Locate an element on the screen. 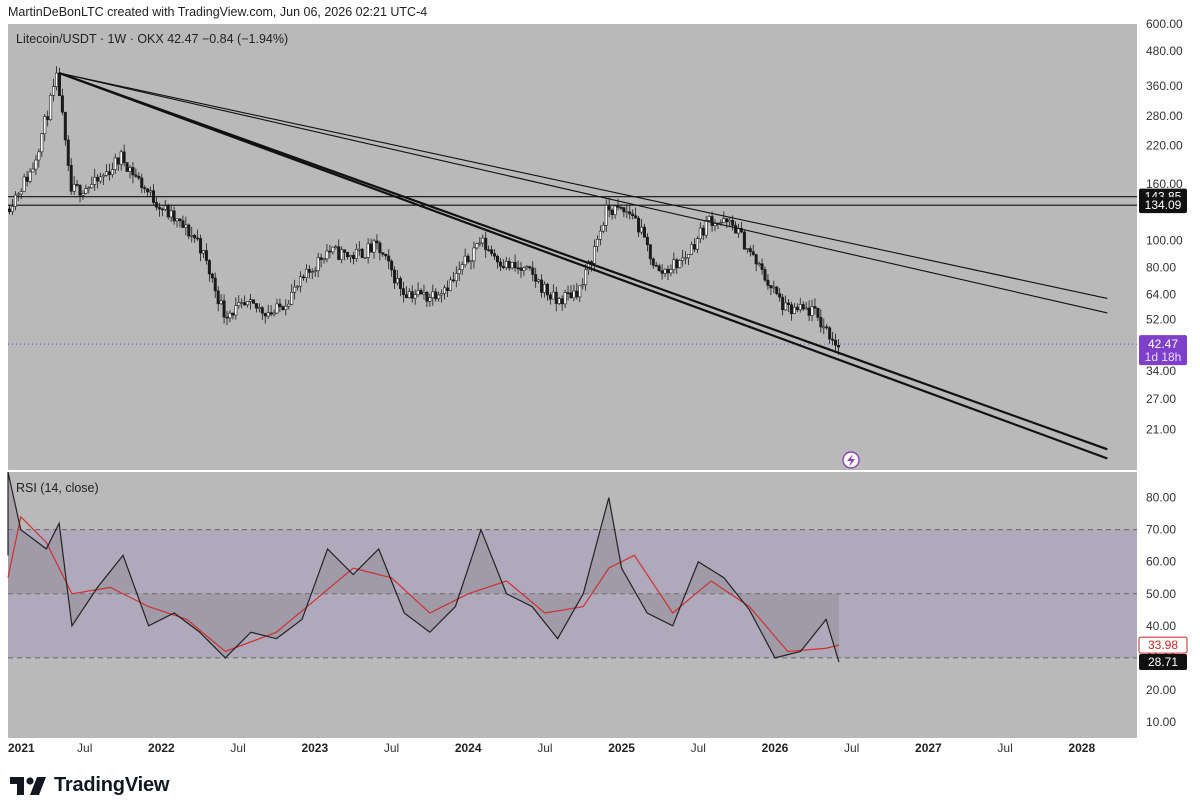  level-tag: 134.09 is located at coordinates (1163, 205).